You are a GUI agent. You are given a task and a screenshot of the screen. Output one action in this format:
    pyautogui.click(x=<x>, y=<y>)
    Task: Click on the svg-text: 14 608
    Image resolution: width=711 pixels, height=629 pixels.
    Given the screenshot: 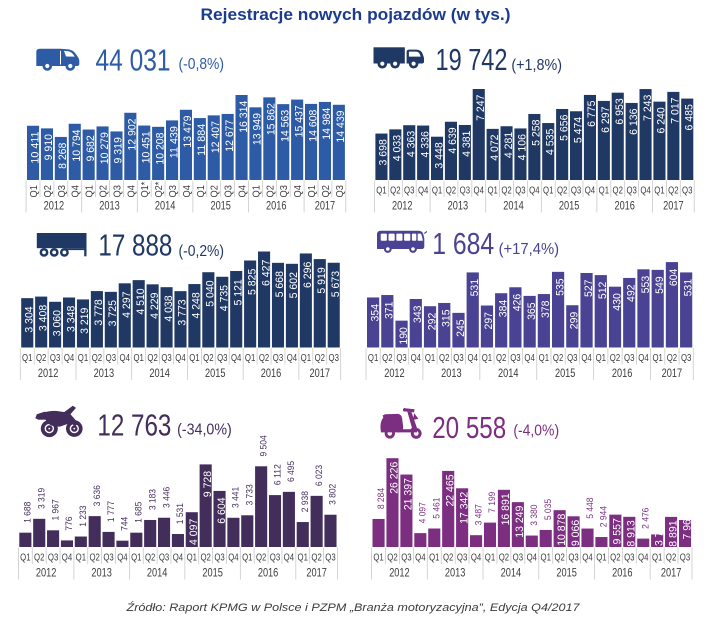 What is the action you would take?
    pyautogui.click(x=313, y=126)
    